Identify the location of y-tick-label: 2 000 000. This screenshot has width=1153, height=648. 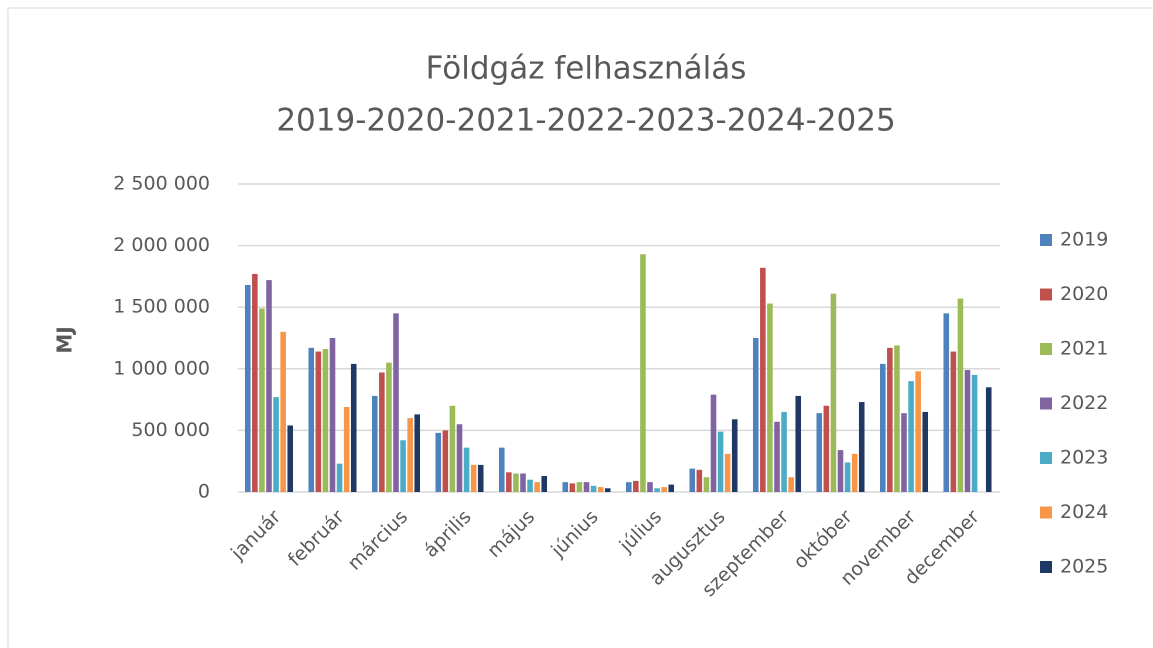
(161, 245).